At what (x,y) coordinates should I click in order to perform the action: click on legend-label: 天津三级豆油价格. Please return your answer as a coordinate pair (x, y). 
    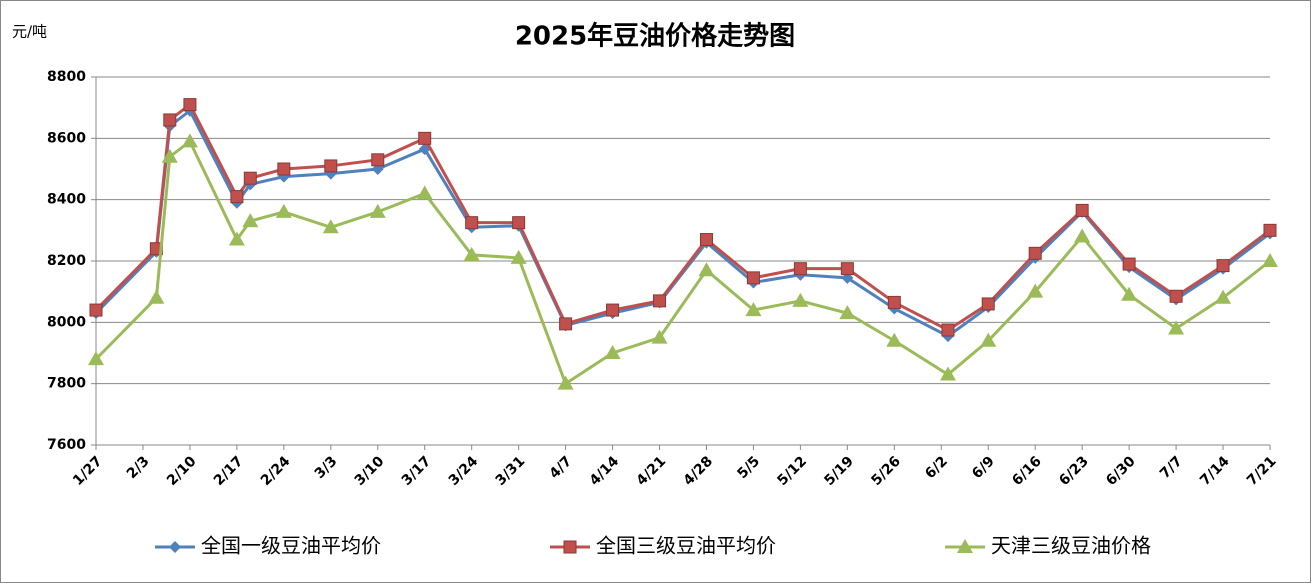
    Looking at the image, I should click on (1071, 546).